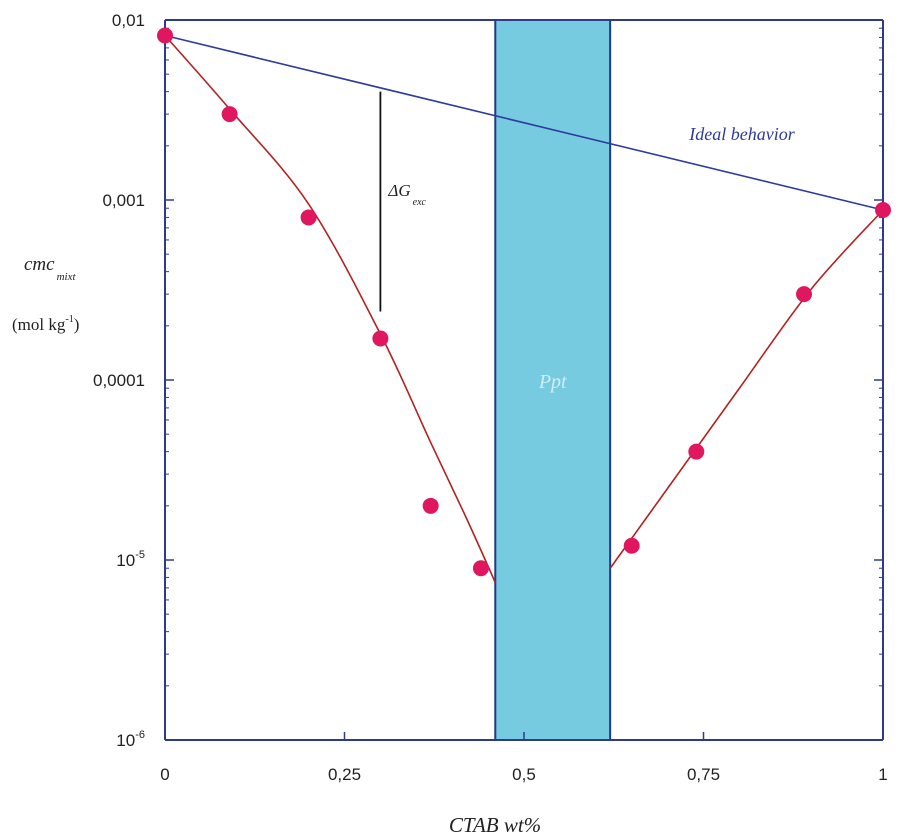 The height and width of the screenshot is (840, 906). Describe the element at coordinates (882, 774) in the screenshot. I see `x-tick-label: 1` at that location.